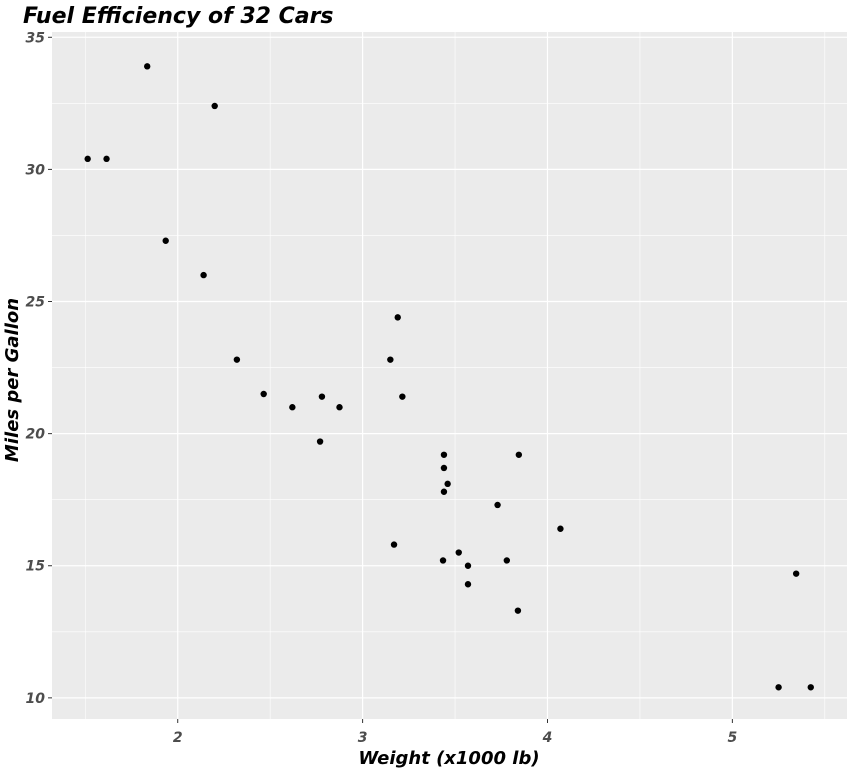 The image size is (854, 775). What do you see at coordinates (547, 738) in the screenshot?
I see `x-tick-label: 4` at bounding box center [547, 738].